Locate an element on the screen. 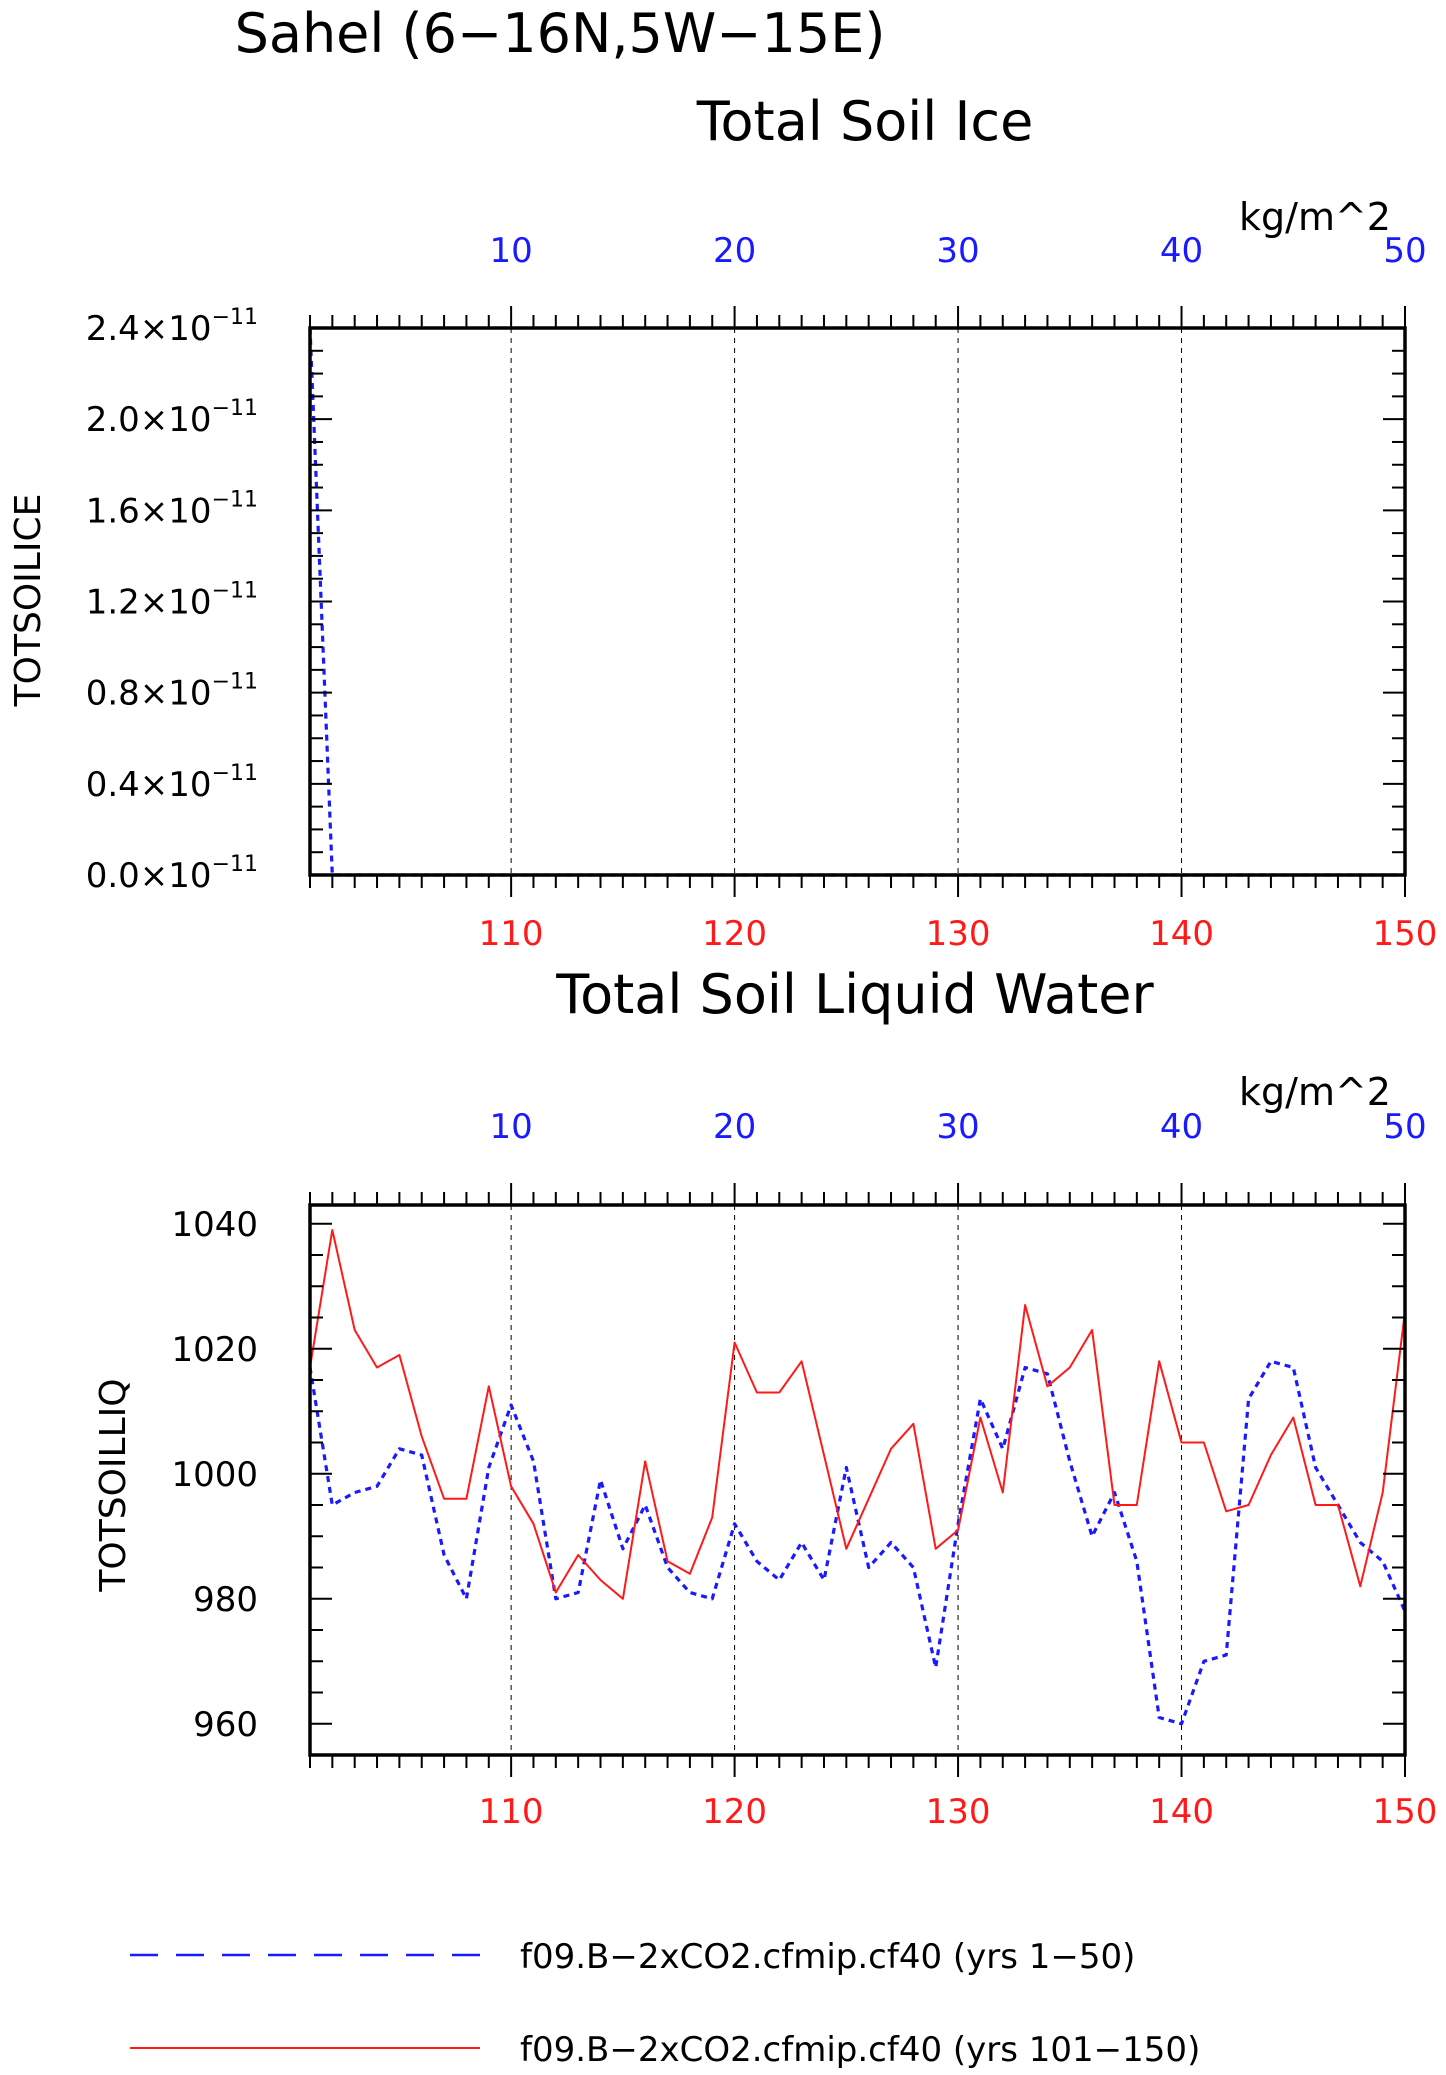 The height and width of the screenshot is (2075, 1446). y-tick-label: 2.0×10⁻¹¹ is located at coordinates (172, 418).